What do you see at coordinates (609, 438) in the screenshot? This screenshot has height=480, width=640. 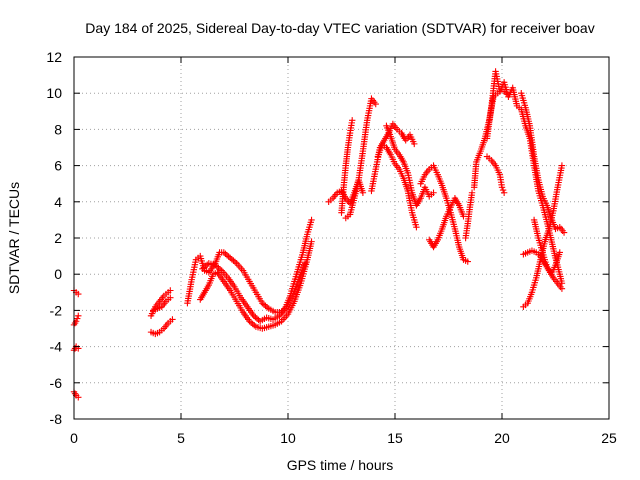 I see `x-tick-label: 25` at bounding box center [609, 438].